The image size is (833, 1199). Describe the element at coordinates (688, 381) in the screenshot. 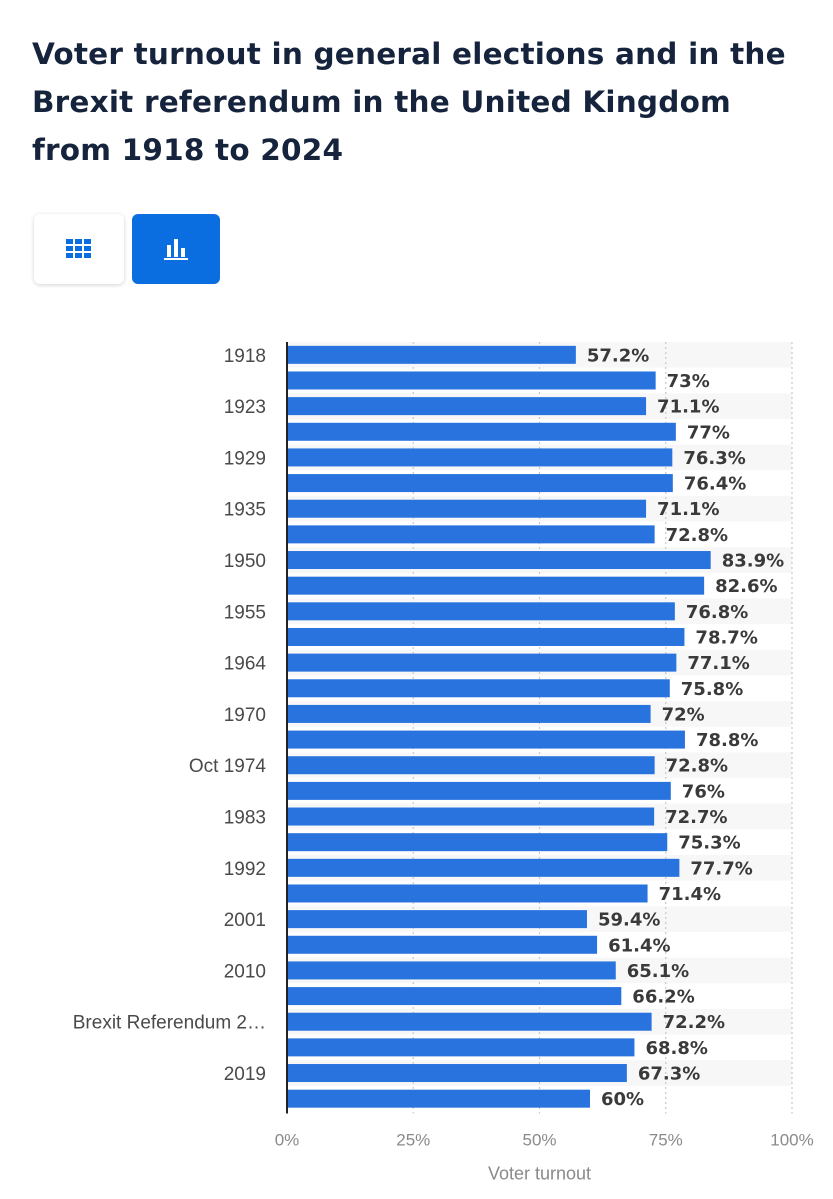

I see `bar-value-label: 73%` at that location.